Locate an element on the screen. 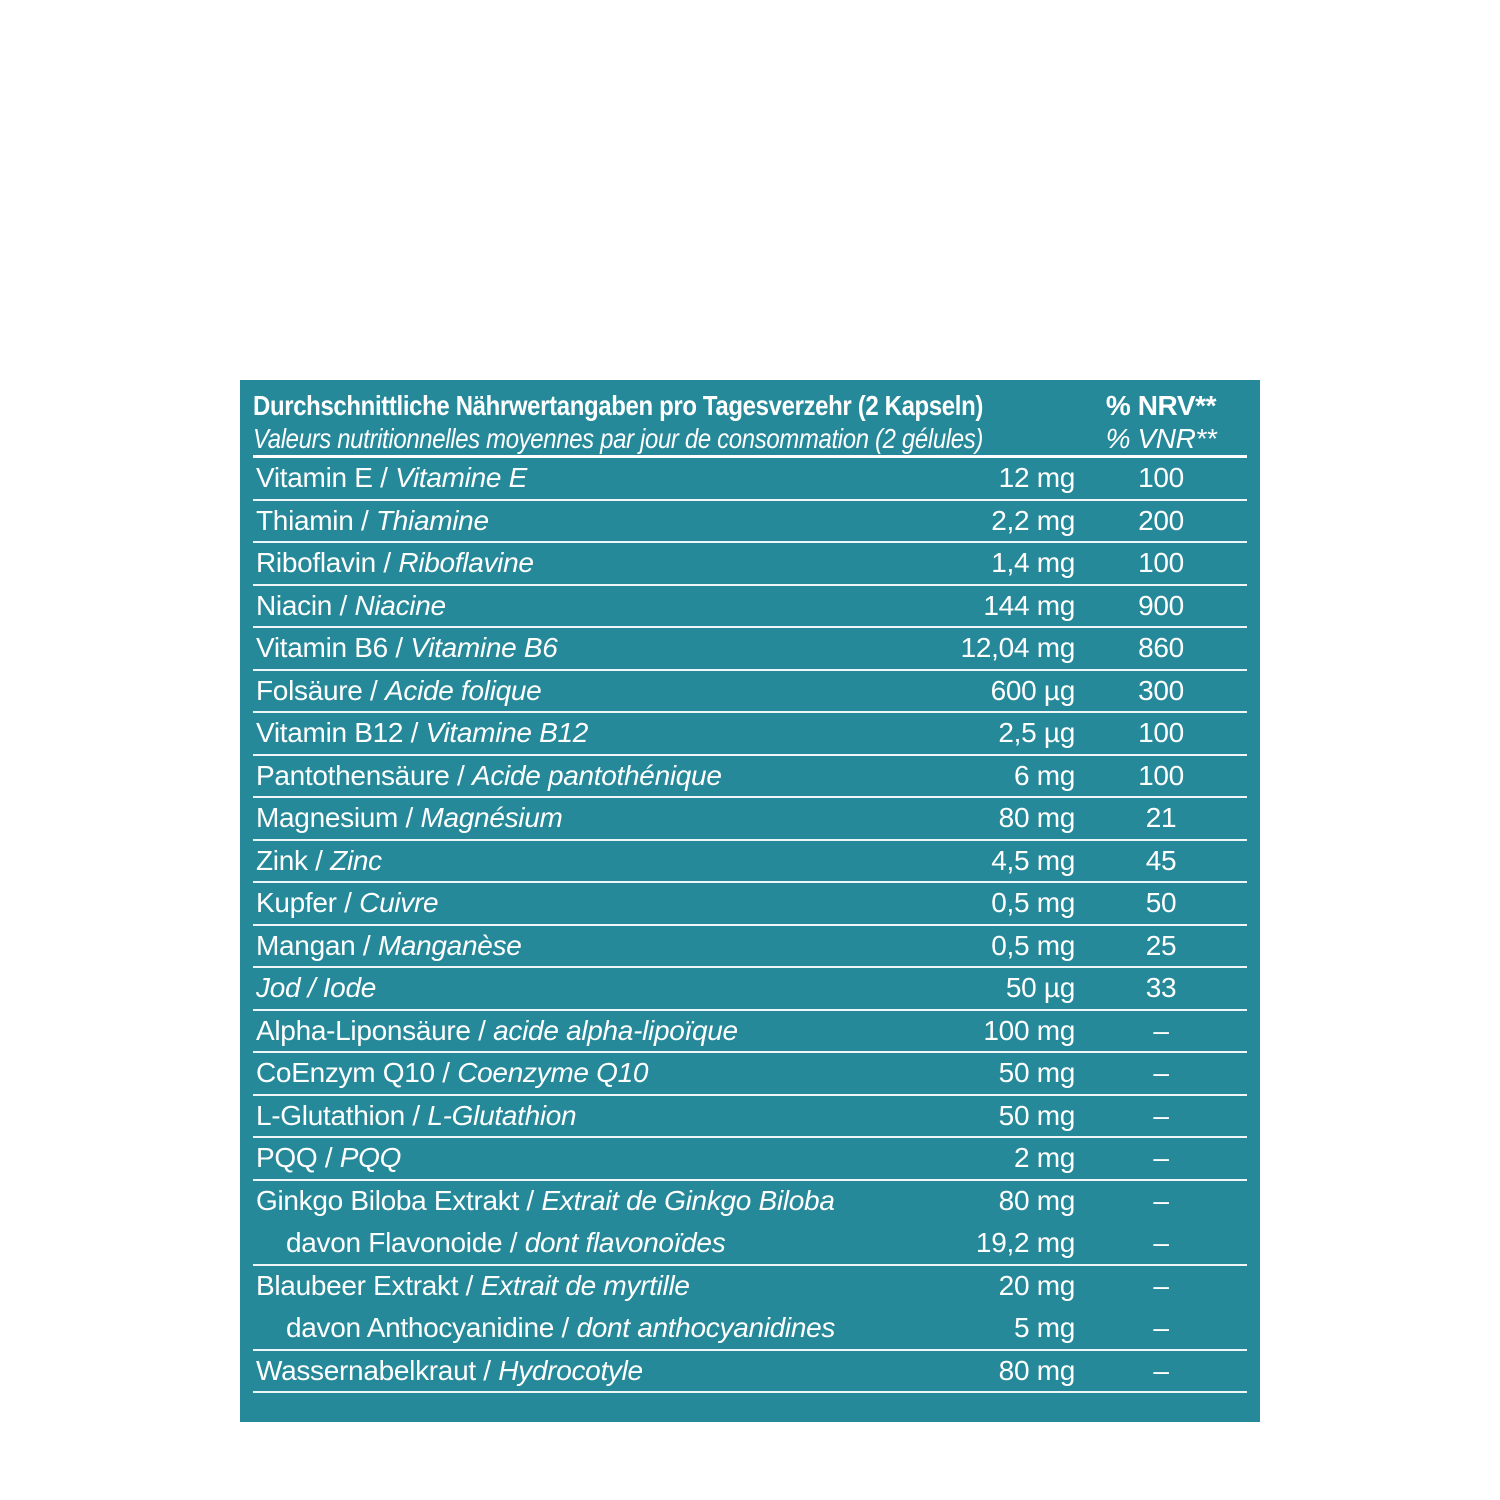 Image resolution: width=1500 pixels, height=1500 pixels. nutrient-nrv-percent: 200 is located at coordinates (1161, 520).